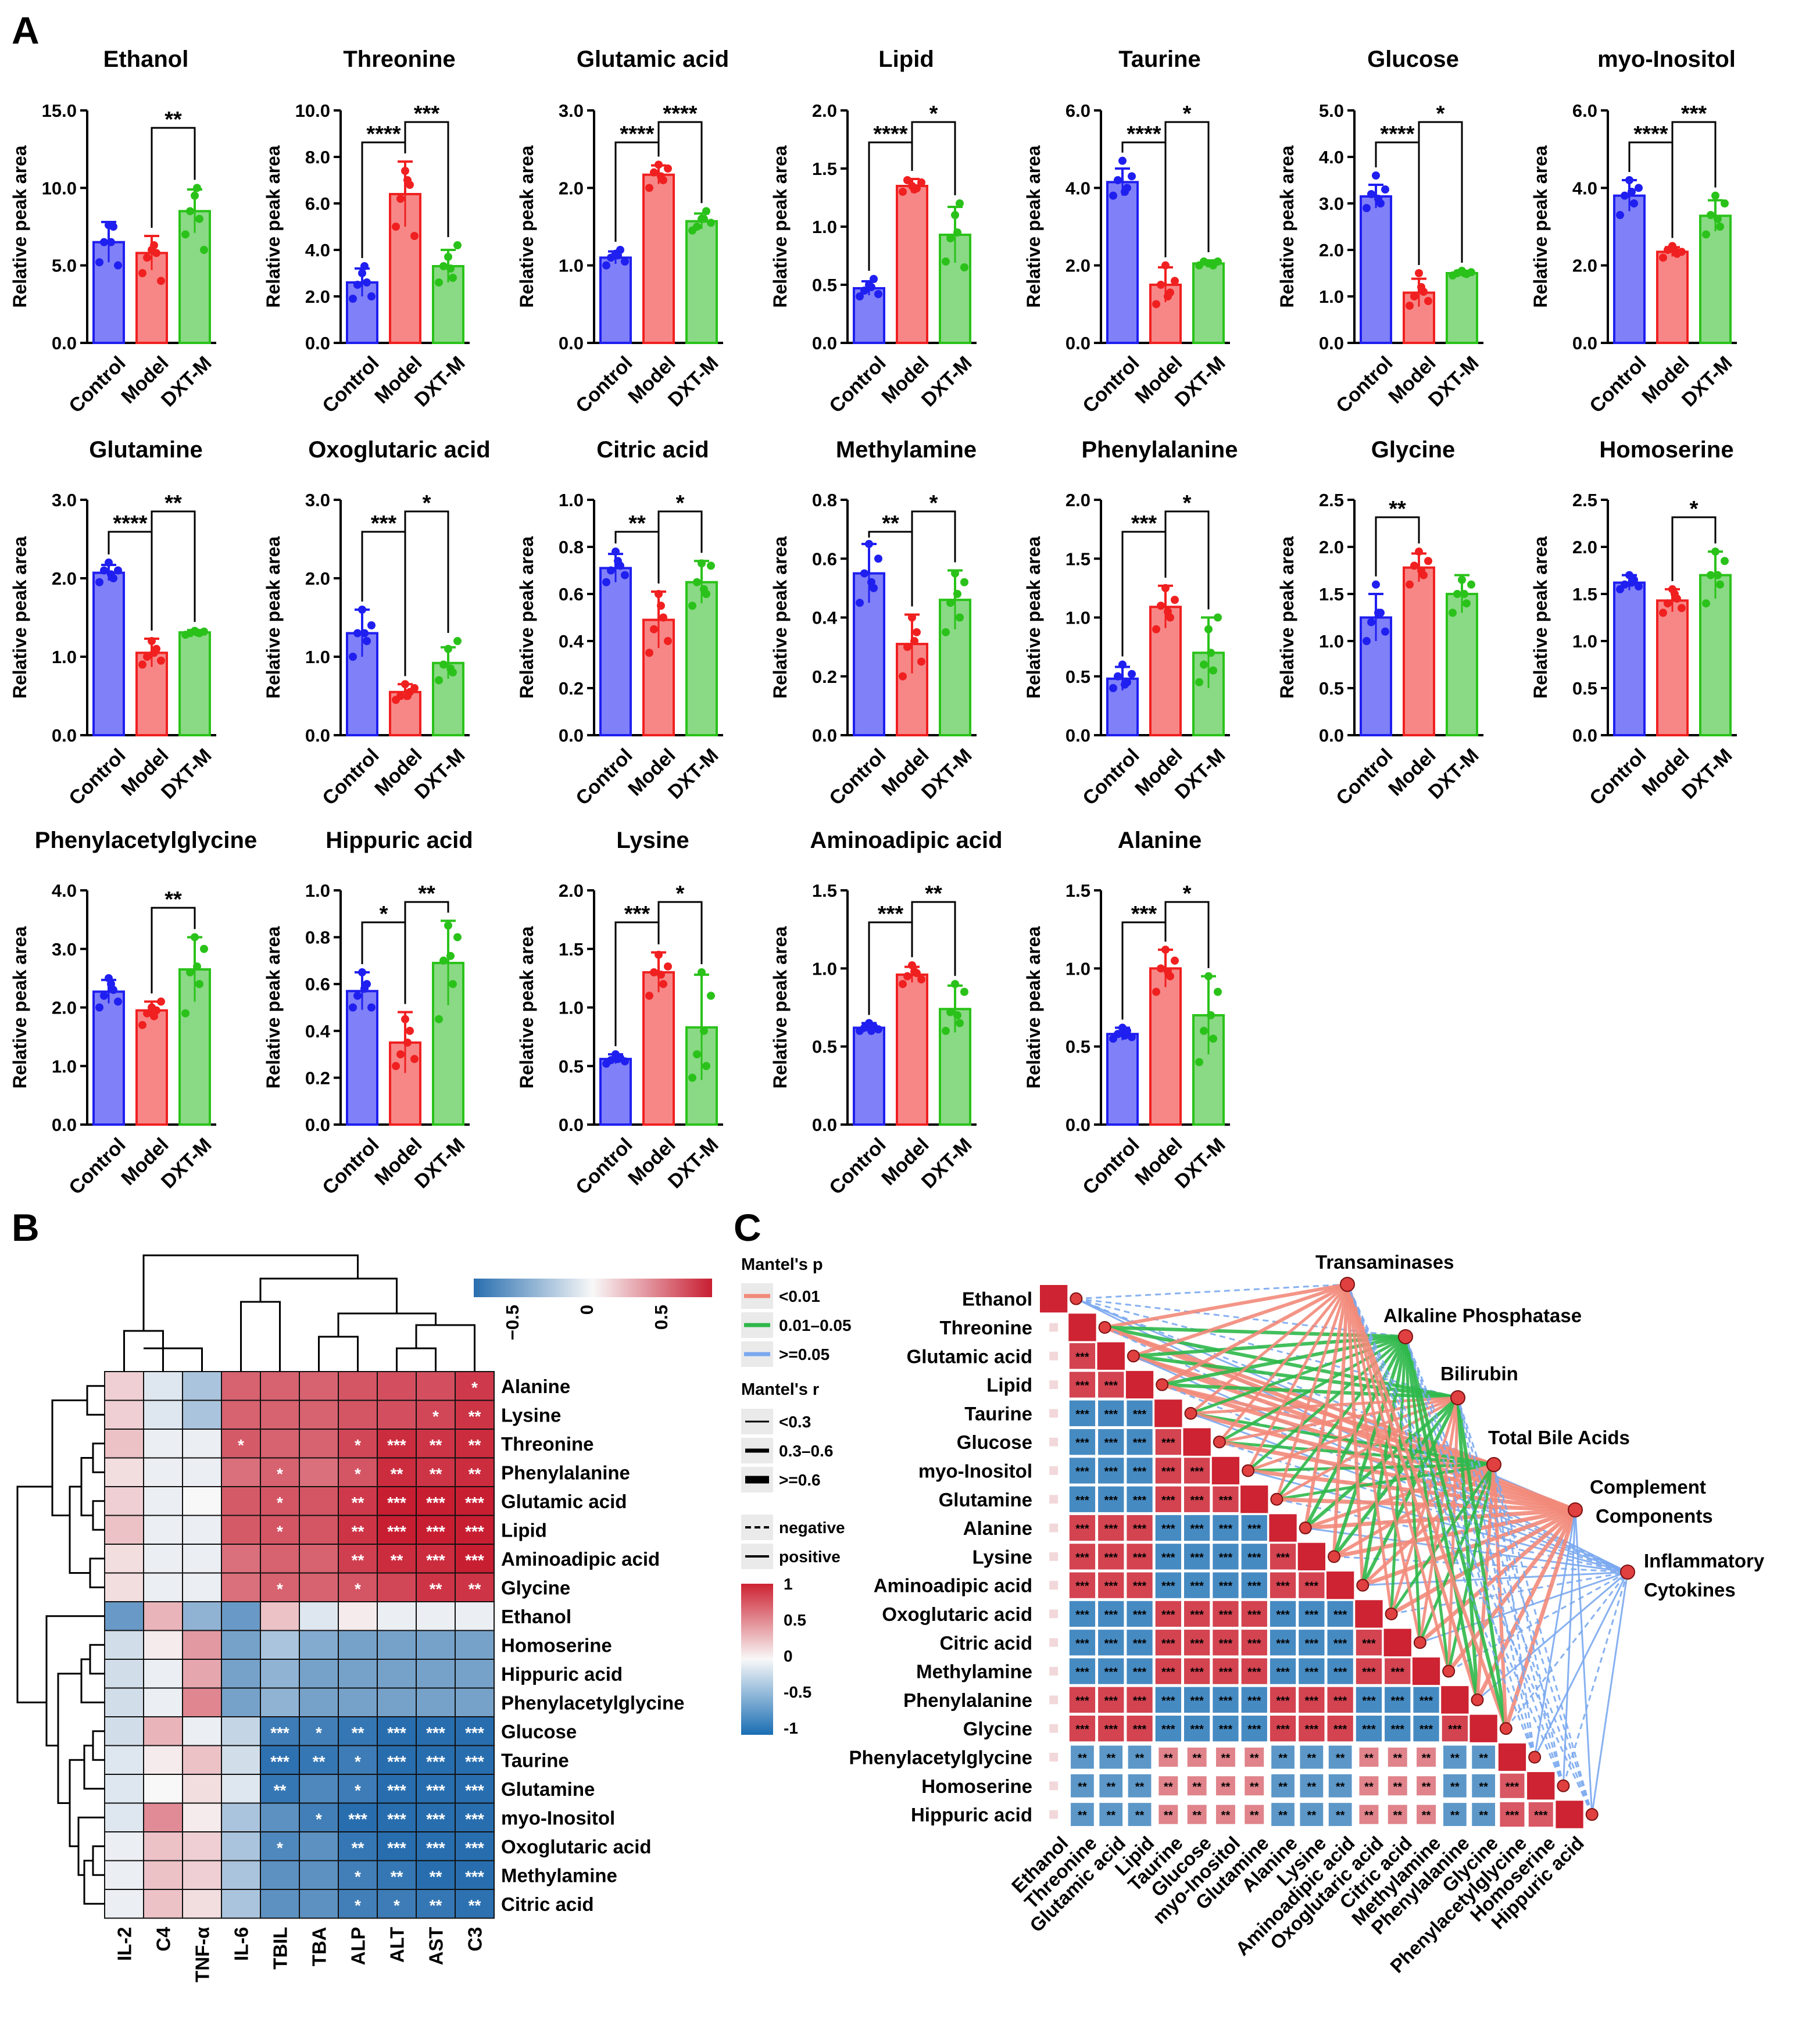  Describe the element at coordinates (825, 677) in the screenshot. I see `y-tick-label: 0.2` at that location.